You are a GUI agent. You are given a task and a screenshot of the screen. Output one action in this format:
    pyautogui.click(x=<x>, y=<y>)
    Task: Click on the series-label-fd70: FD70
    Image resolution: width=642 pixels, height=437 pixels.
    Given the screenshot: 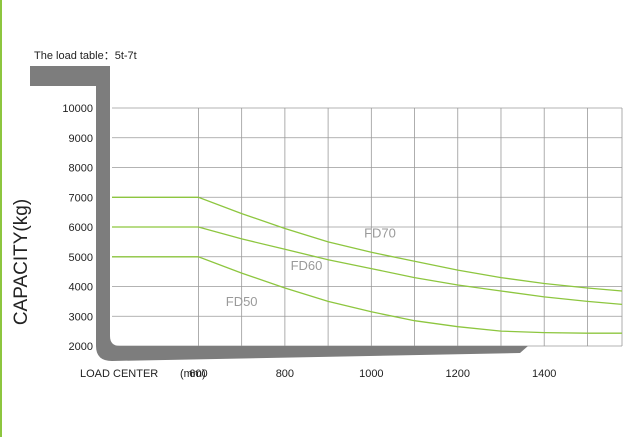 What is the action you would take?
    pyautogui.click(x=380, y=232)
    